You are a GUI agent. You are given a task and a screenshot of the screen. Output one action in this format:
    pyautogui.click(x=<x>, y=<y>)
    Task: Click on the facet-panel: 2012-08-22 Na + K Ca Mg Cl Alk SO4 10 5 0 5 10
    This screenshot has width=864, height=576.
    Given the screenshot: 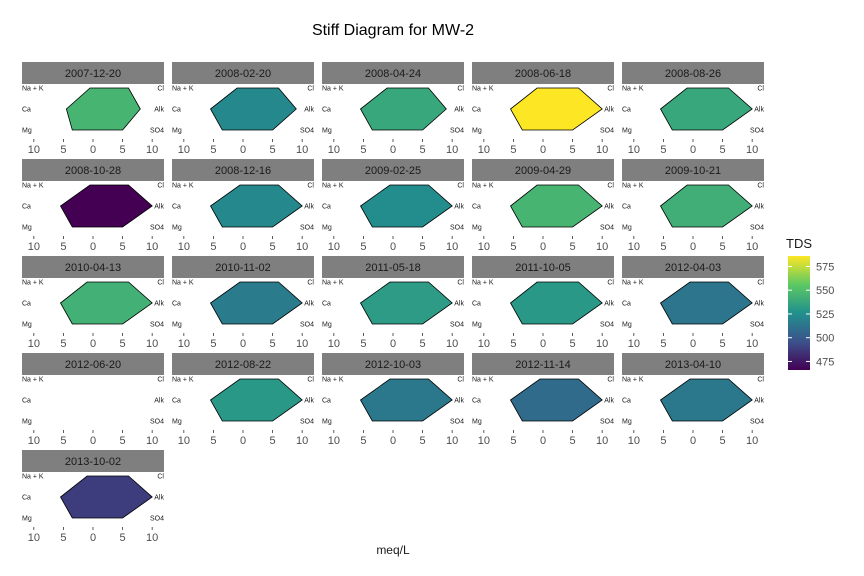 What is the action you would take?
    pyautogui.click(x=243, y=400)
    